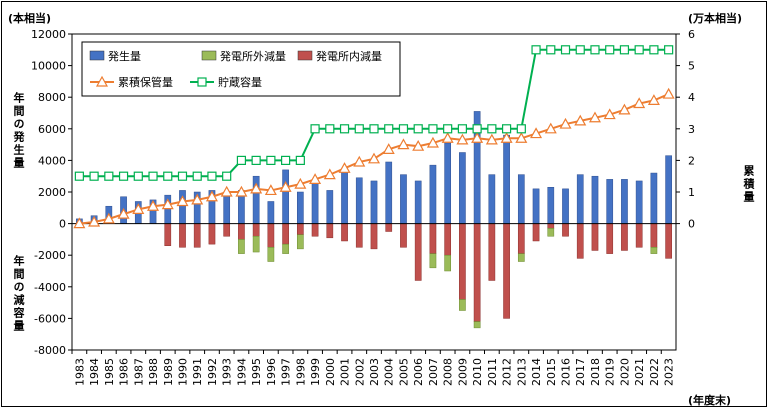  I want to click on x-tick-label: 1989, so click(168, 372).